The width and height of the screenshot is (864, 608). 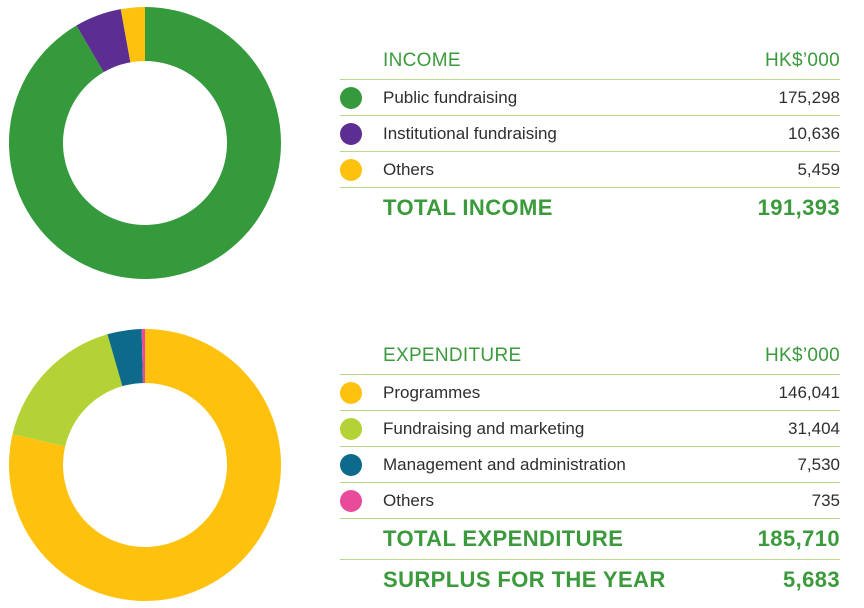 I want to click on total-income-label: TOTAL INCOME, so click(x=468, y=207).